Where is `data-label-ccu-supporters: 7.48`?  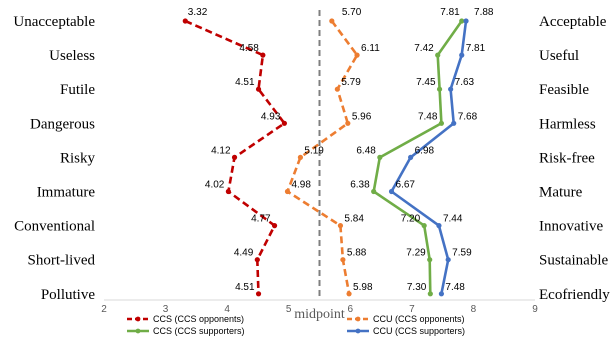 data-label-ccu-supporters: 7.48 is located at coordinates (455, 287).